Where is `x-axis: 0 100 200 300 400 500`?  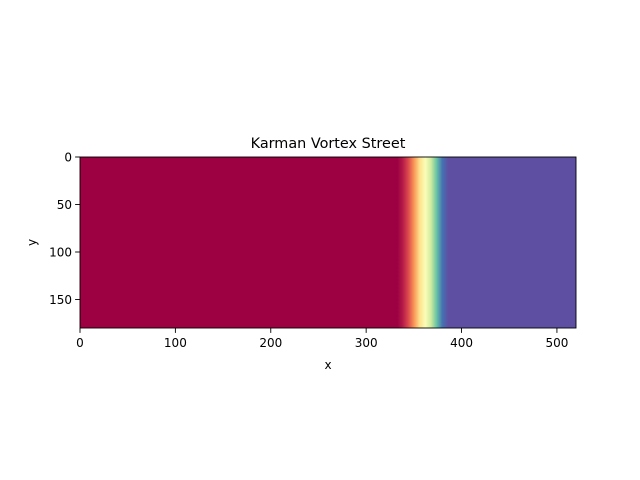 x-axis: 0 100 200 300 400 500 is located at coordinates (322, 339).